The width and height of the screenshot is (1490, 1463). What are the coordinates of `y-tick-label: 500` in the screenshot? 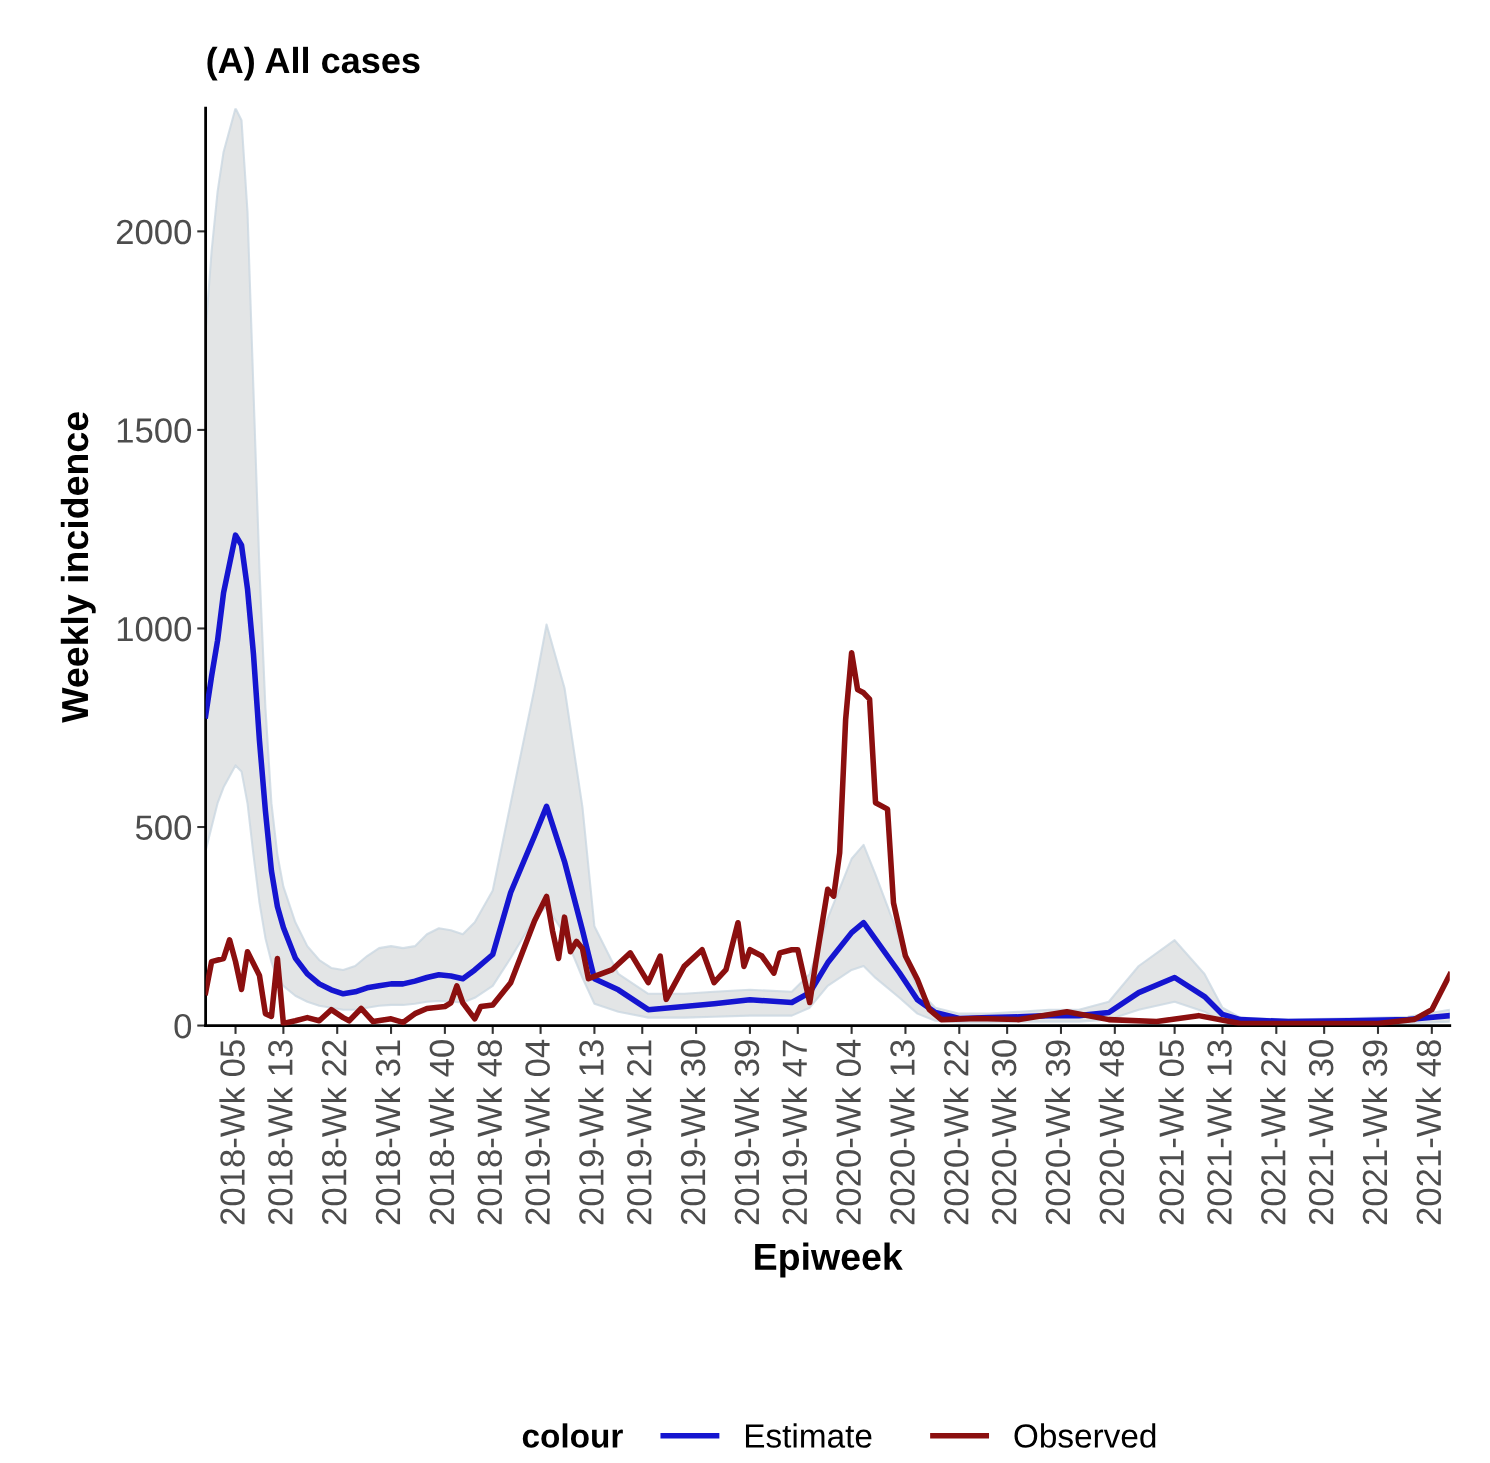 It's located at (163, 827).